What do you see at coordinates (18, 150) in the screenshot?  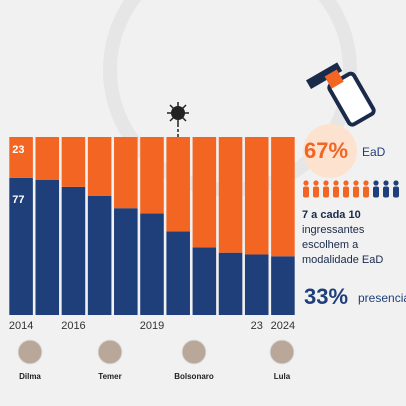 I see `data-label: 23` at bounding box center [18, 150].